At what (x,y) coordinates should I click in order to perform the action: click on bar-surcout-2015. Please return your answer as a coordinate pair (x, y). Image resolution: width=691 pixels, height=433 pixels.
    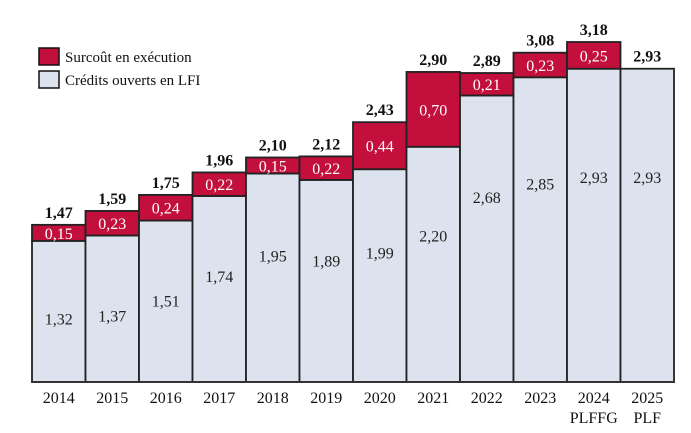
    Looking at the image, I should click on (112, 223).